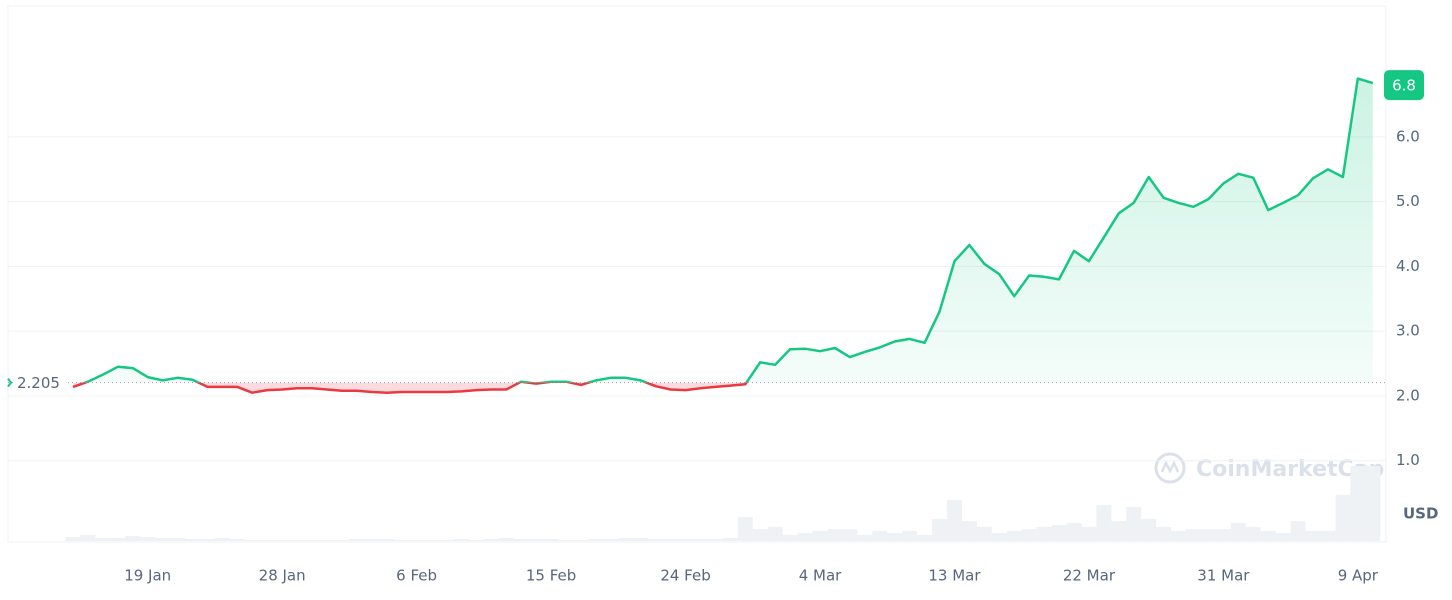 The height and width of the screenshot is (600, 1452). What do you see at coordinates (685, 576) in the screenshot?
I see `x-tick-label: 24 Feb` at bounding box center [685, 576].